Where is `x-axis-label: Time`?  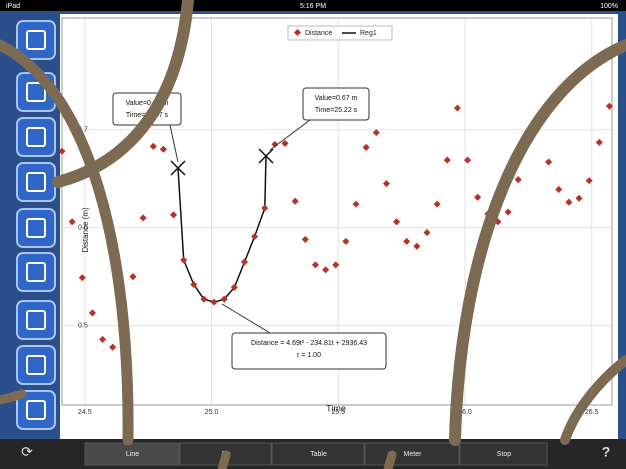
x-axis-label: Time is located at coordinates (336, 408).